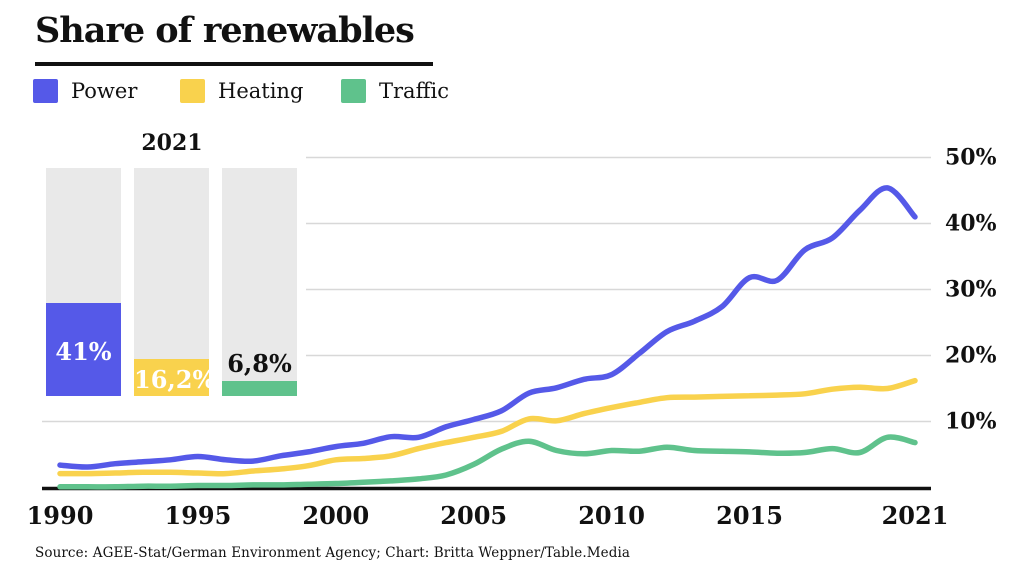 Image resolution: width=1024 pixels, height=576 pixels. What do you see at coordinates (749, 515) in the screenshot?
I see `x-axis-tick-label: 2015` at bounding box center [749, 515].